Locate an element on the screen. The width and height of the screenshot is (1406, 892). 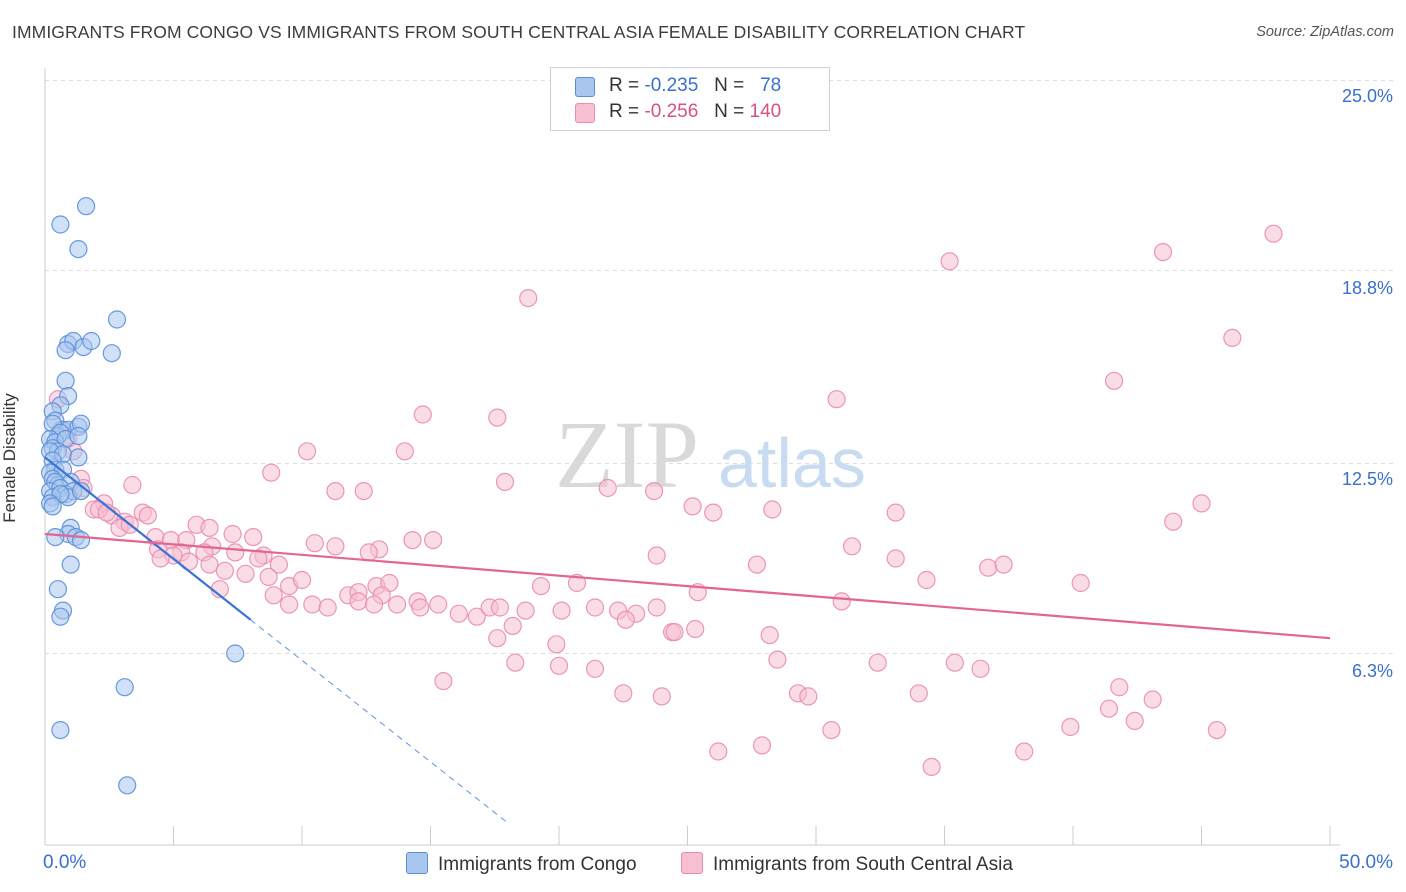
legend-n-value-sca: 140 is located at coordinates (765, 111).